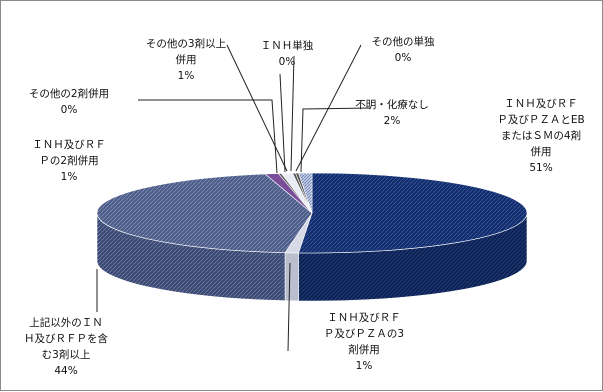  Describe the element at coordinates (186, 43) in the screenshot. I see `label-line: その他の3剤以上` at that location.